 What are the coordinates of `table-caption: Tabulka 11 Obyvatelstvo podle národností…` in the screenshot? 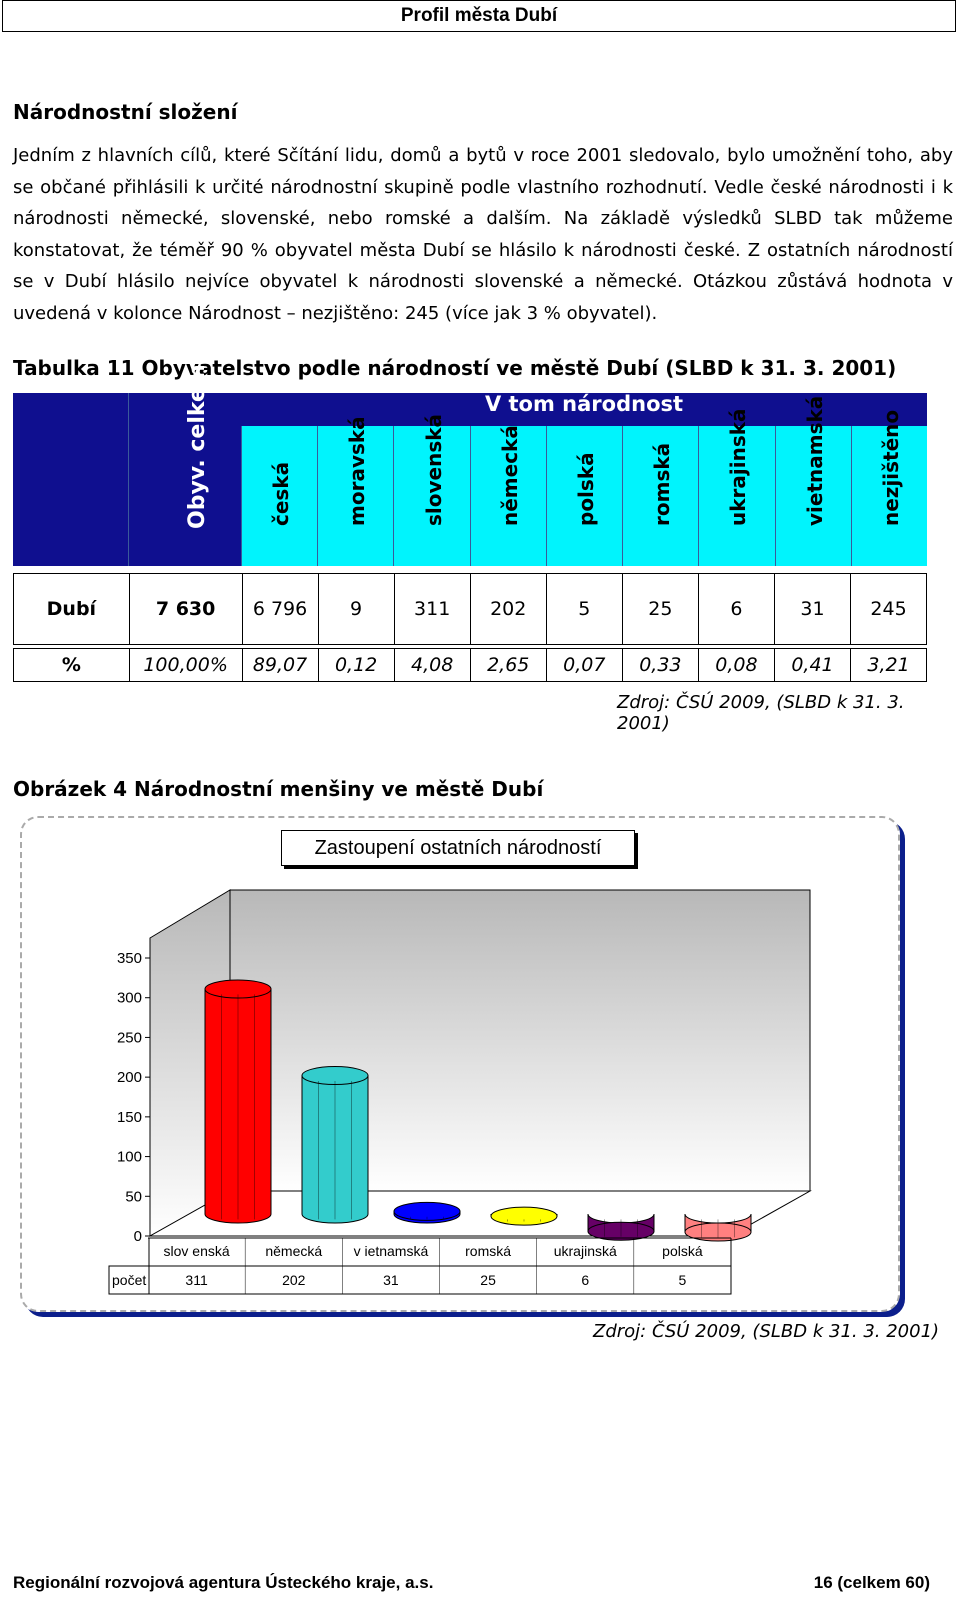 It's located at (455, 368).